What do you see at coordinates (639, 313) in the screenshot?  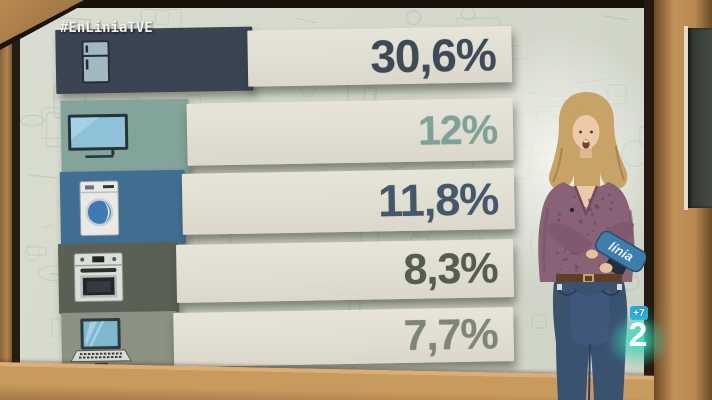 I see `channel-badge: +7` at bounding box center [639, 313].